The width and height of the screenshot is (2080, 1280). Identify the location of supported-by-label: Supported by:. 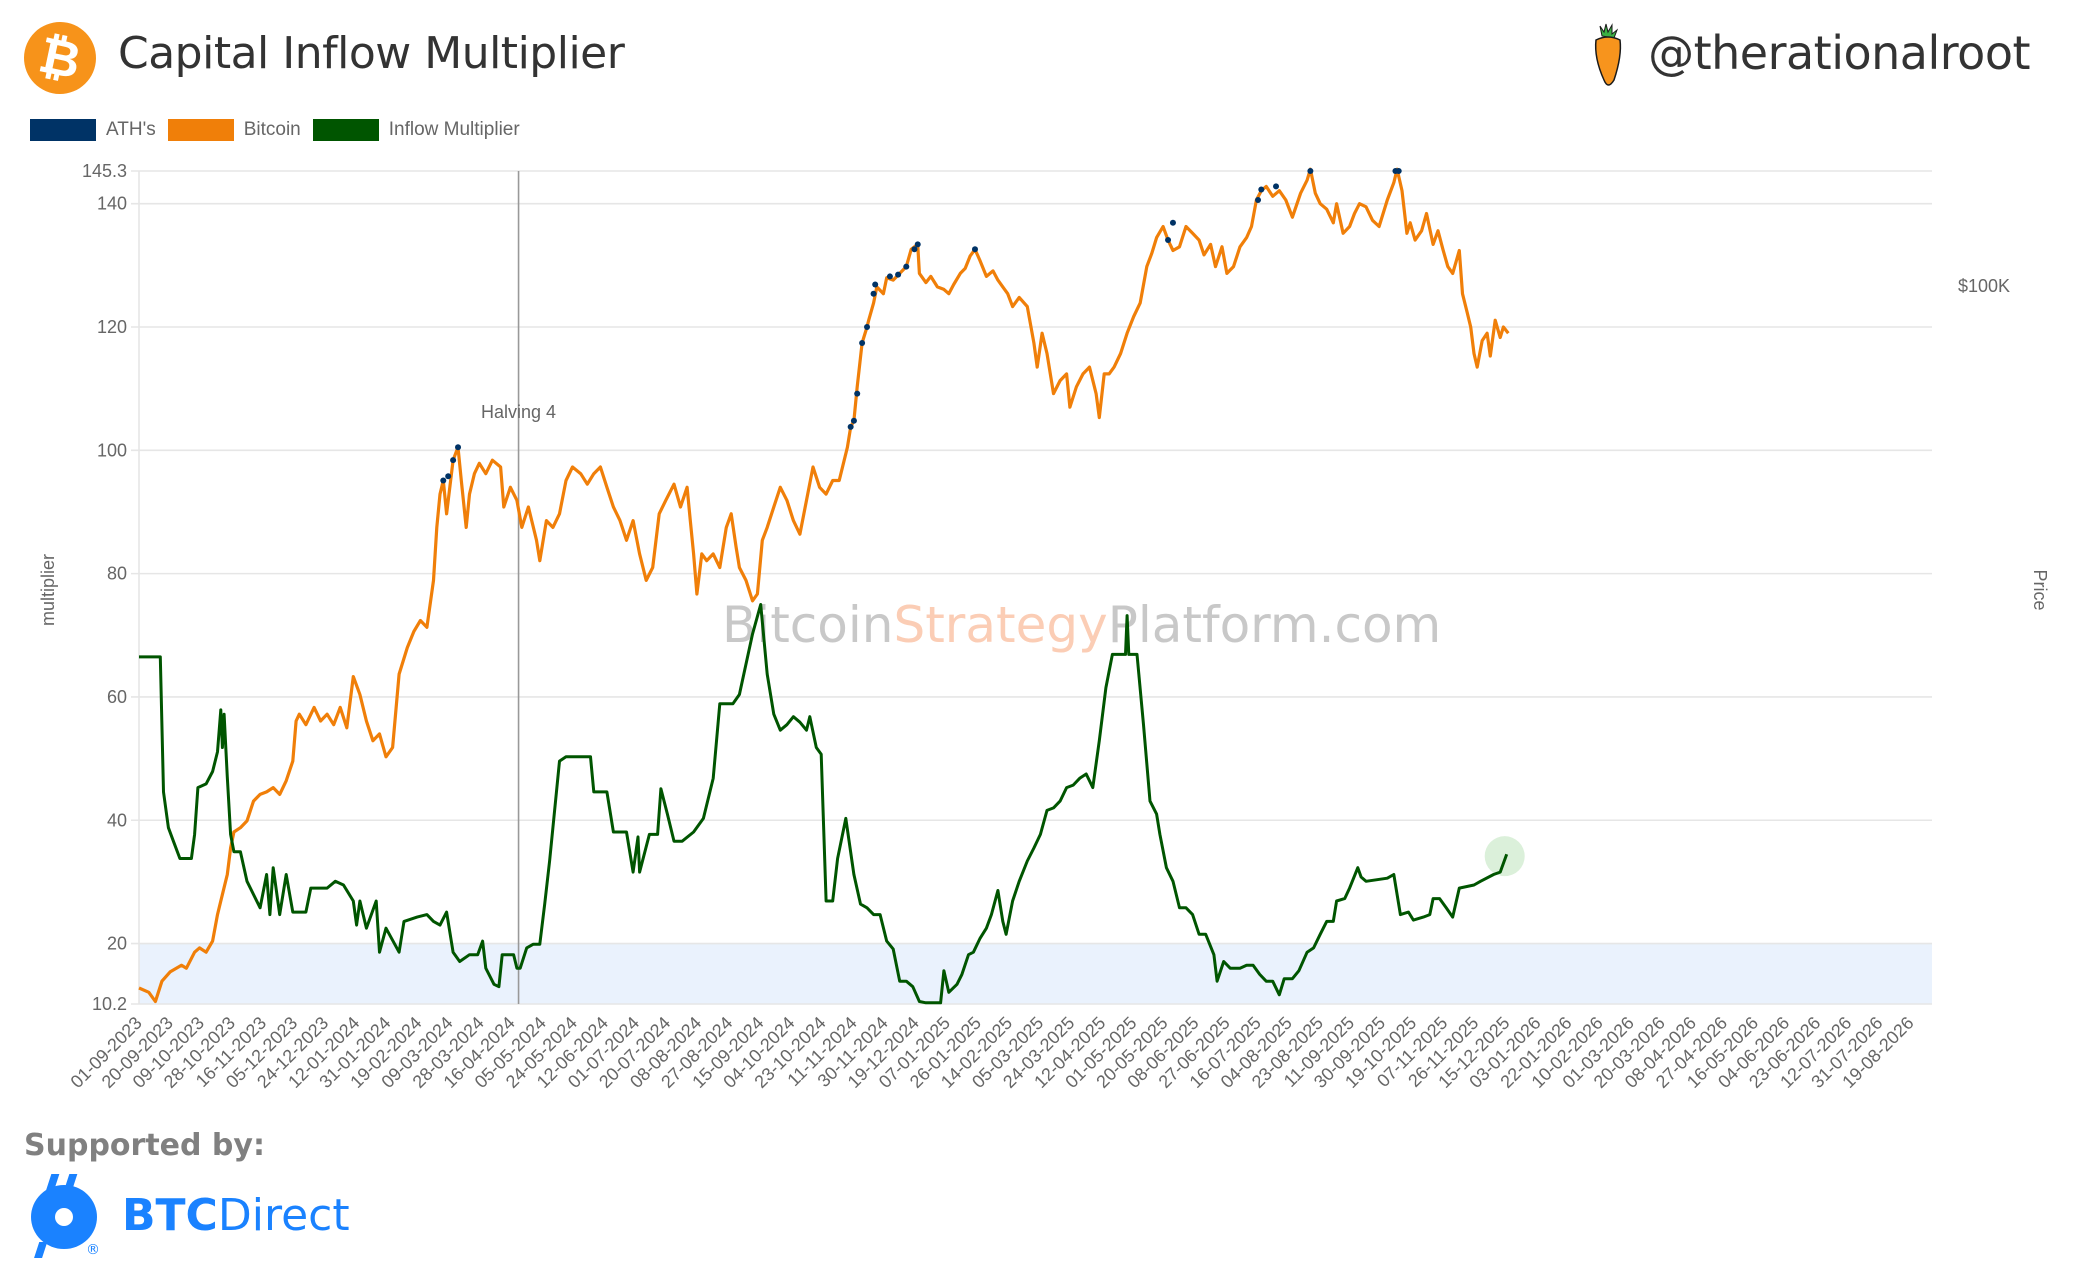
(144, 1145).